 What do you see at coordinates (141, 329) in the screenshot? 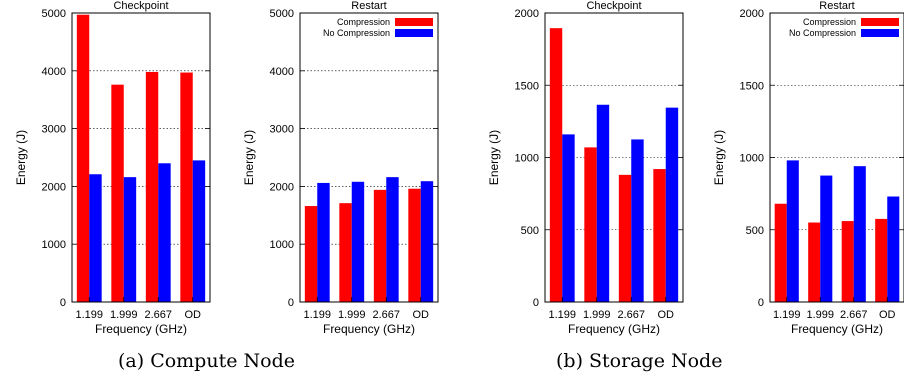
I see `chart1-xlabel: Frequency (GHz)` at bounding box center [141, 329].